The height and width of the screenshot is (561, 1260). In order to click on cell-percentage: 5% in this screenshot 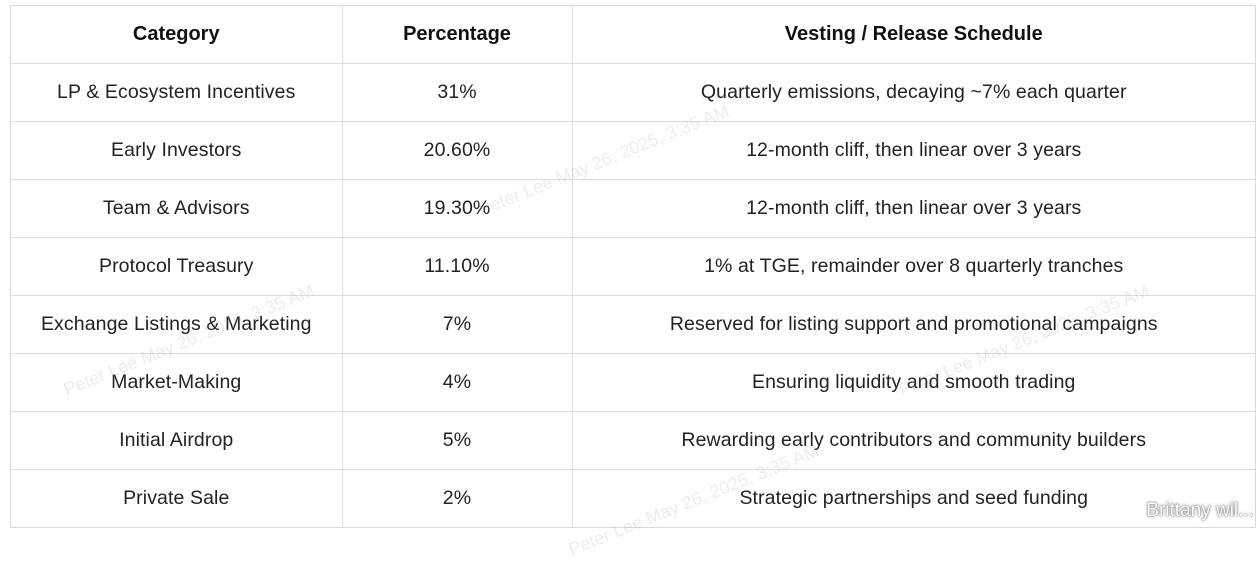, I will do `click(457, 440)`.